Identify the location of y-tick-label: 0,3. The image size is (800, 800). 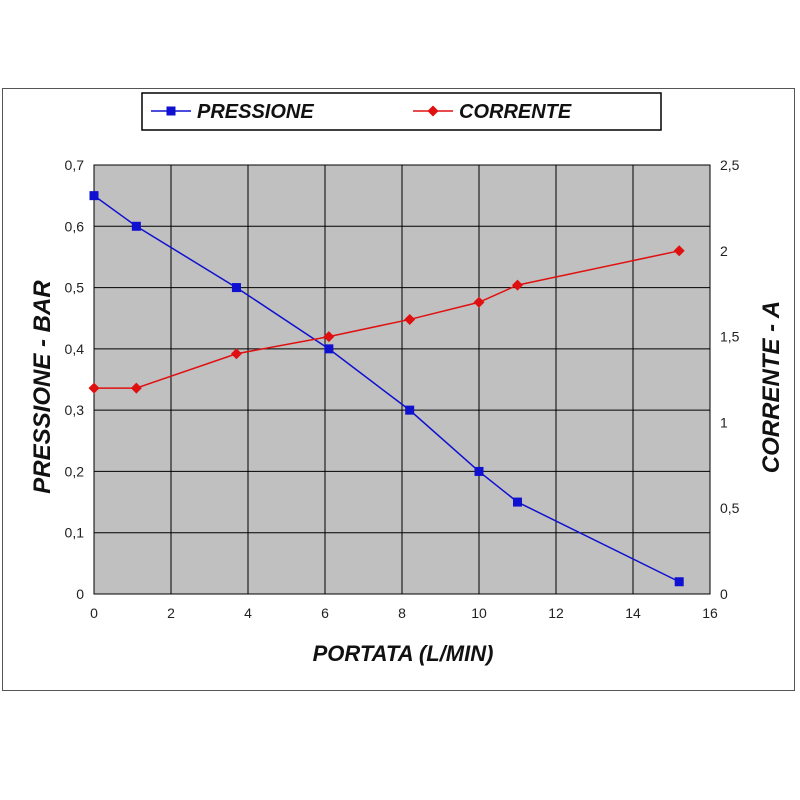
(75, 410).